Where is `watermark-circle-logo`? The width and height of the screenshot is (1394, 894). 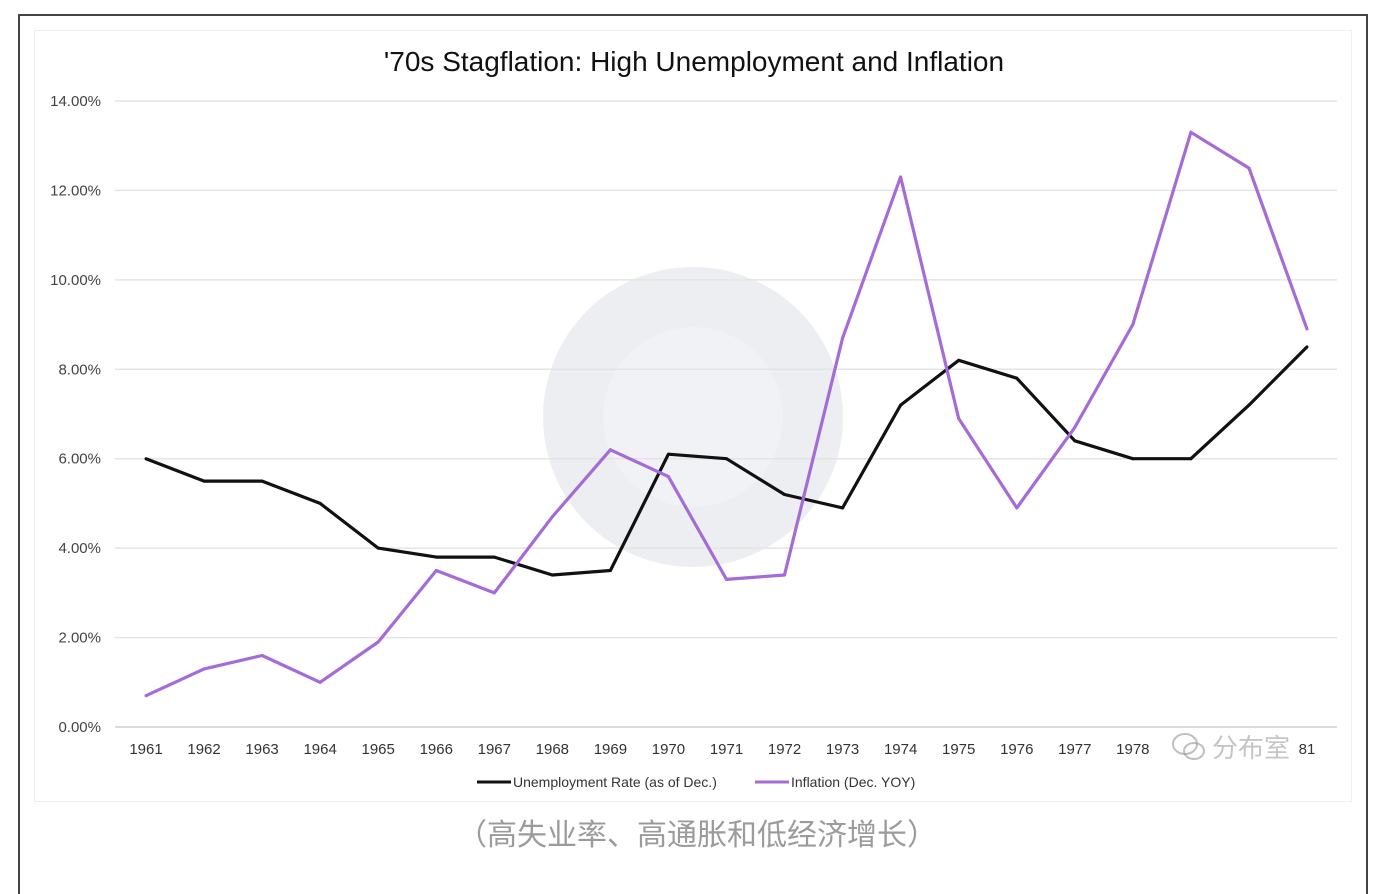 watermark-circle-logo is located at coordinates (693, 417).